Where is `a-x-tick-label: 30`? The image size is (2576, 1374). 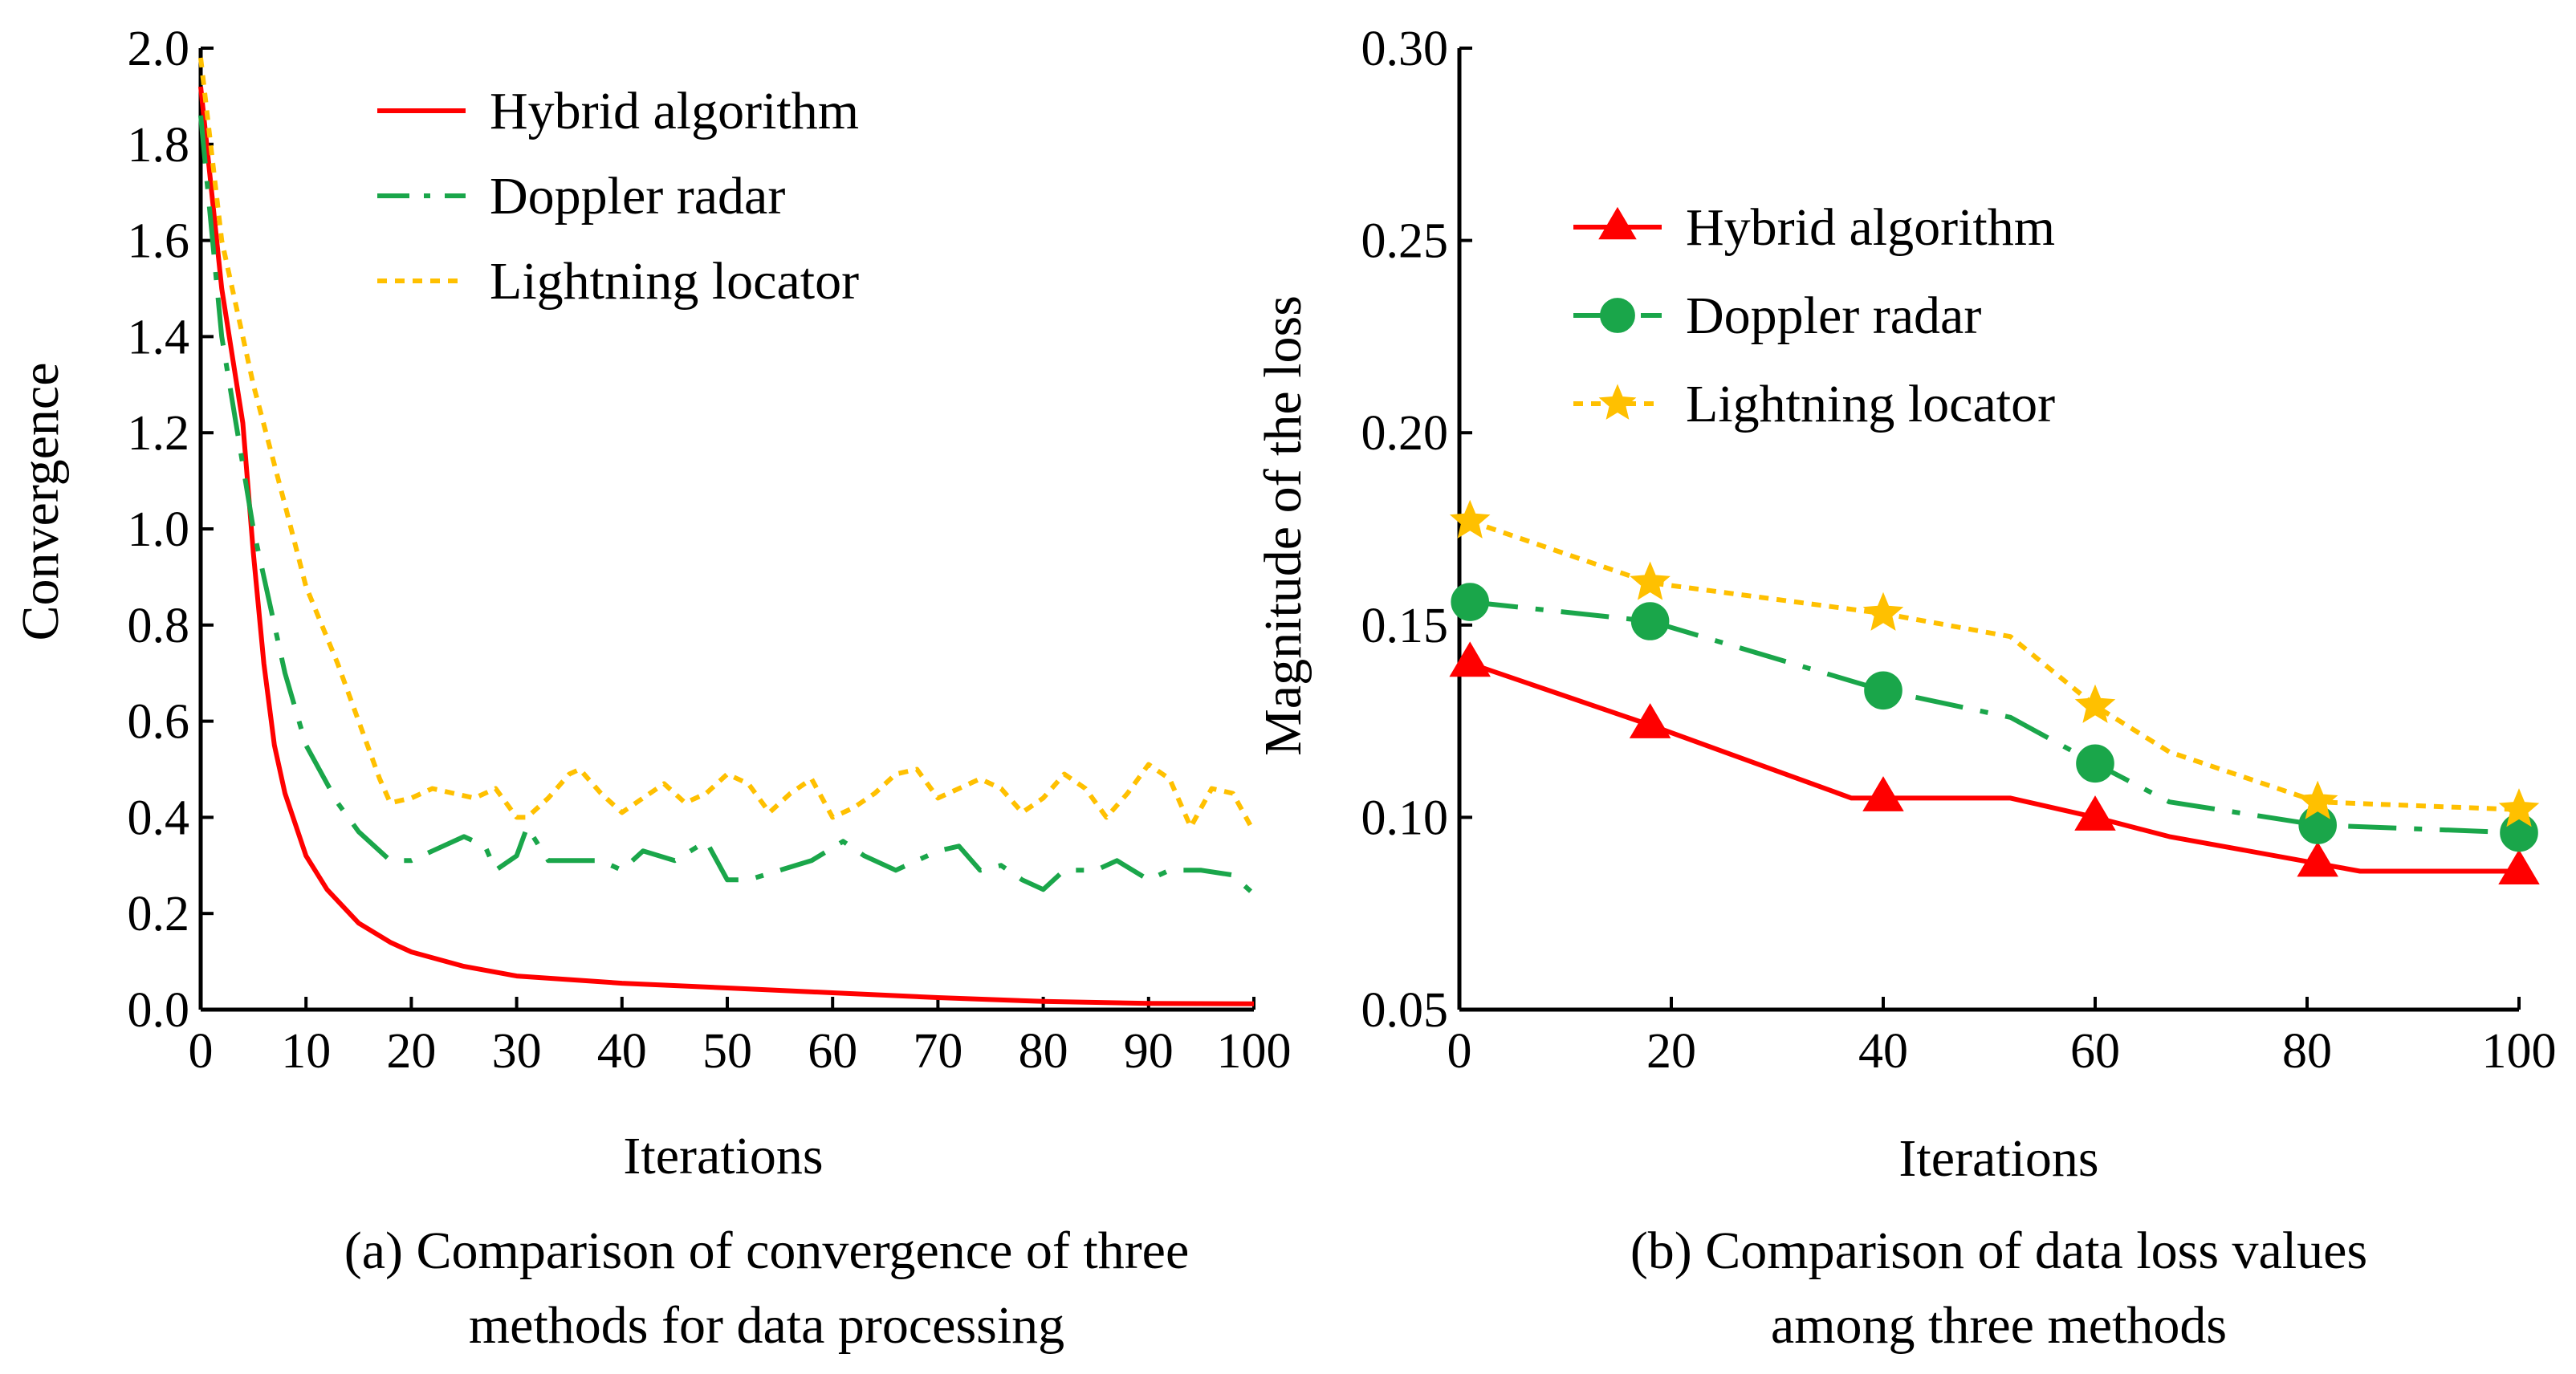 a-x-tick-label: 30 is located at coordinates (517, 1051).